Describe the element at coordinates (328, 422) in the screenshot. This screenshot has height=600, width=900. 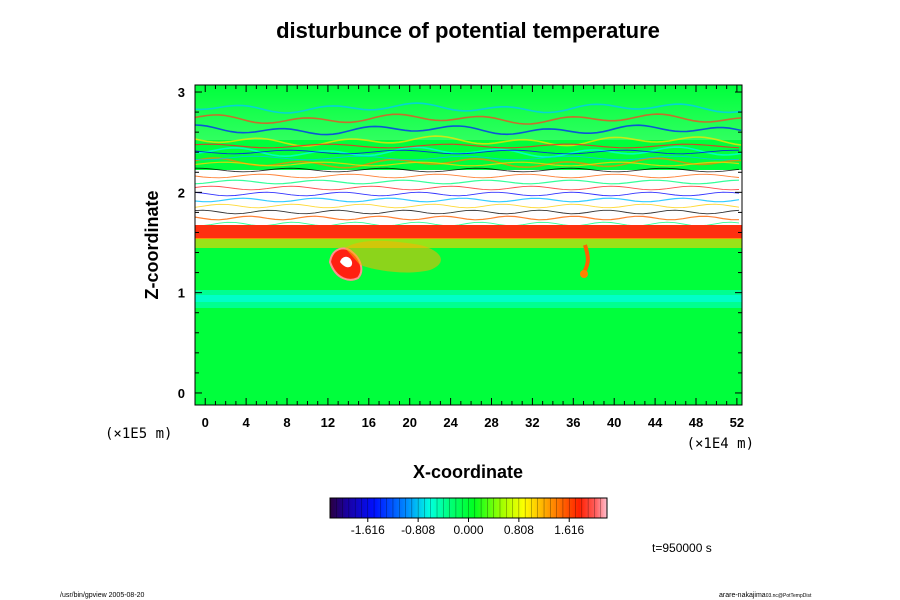
I see `x-tick-label: 12` at that location.